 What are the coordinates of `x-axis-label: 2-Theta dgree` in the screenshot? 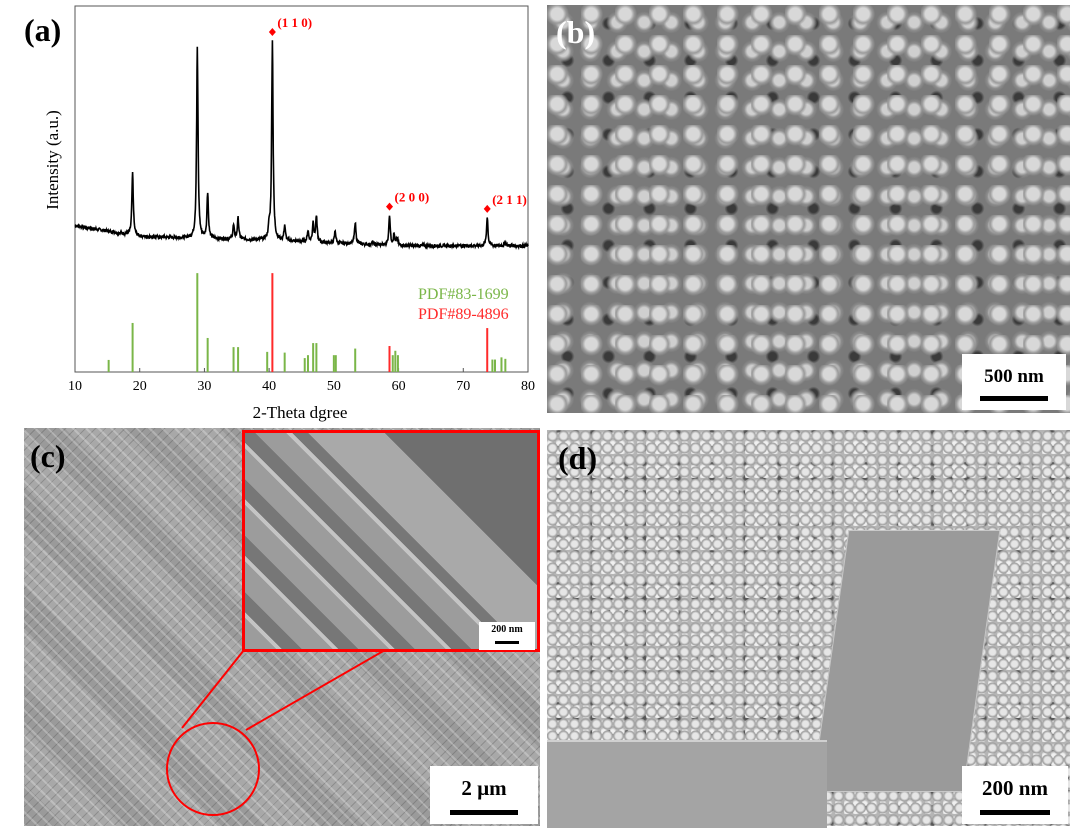 It's located at (300, 412).